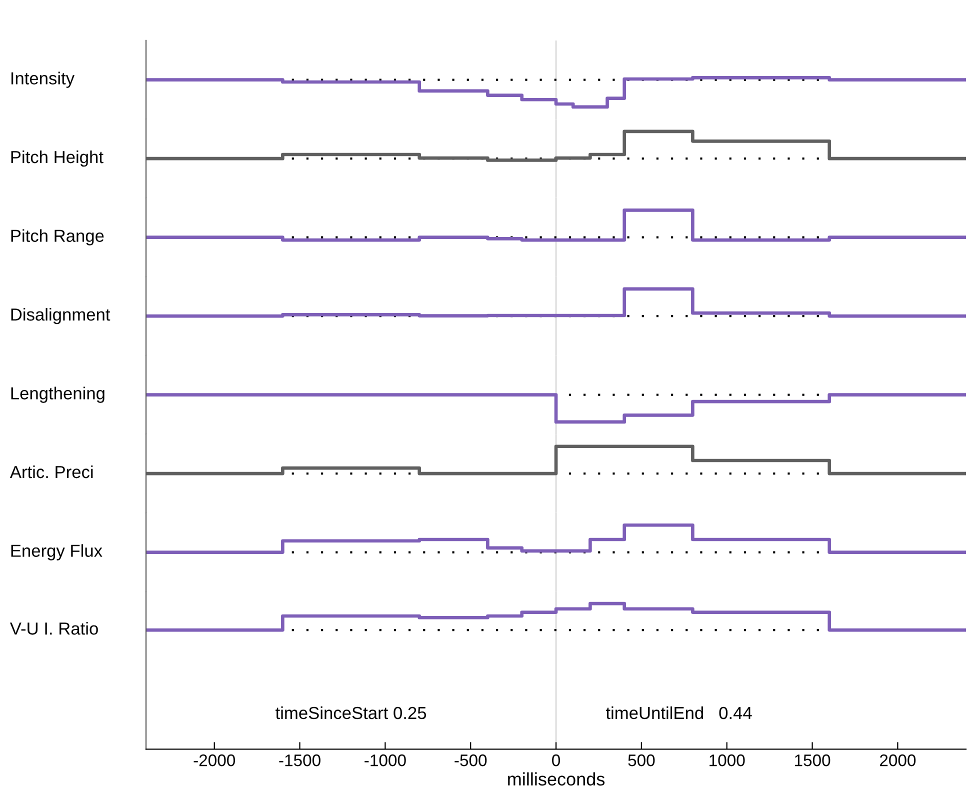 This screenshot has width=967, height=809. I want to click on x-tick-label: 1000, so click(727, 760).